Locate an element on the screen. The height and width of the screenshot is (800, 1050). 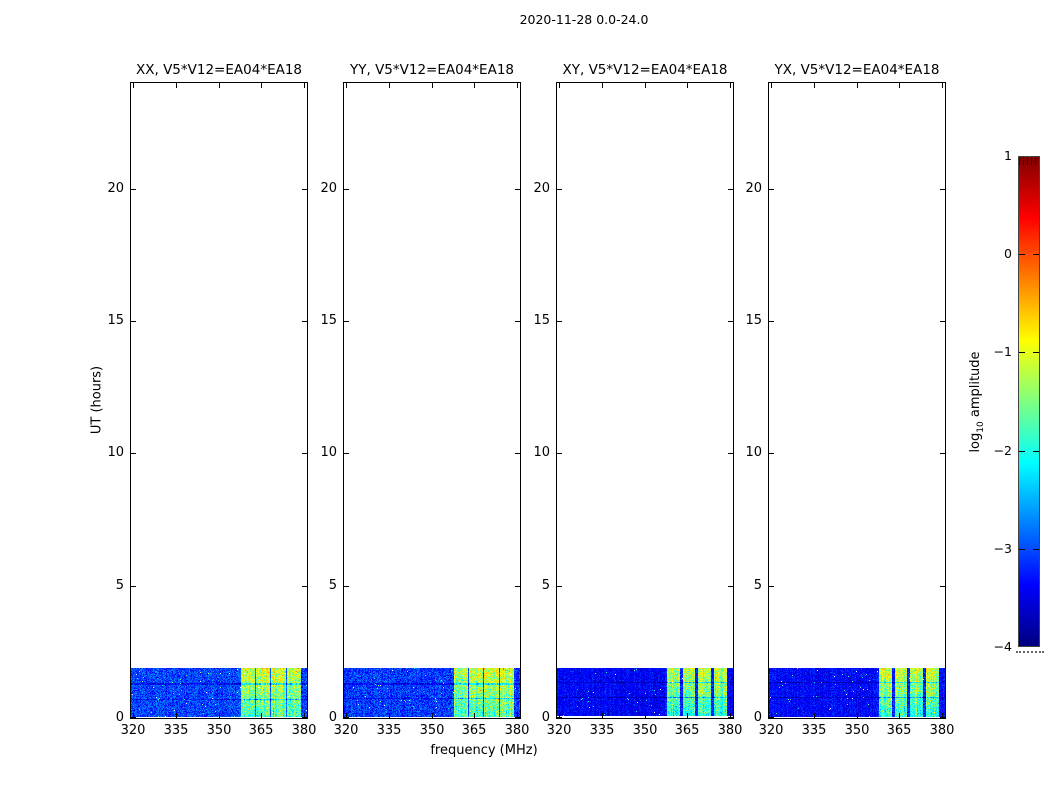
colorbar-gradient is located at coordinates (1029, 401).